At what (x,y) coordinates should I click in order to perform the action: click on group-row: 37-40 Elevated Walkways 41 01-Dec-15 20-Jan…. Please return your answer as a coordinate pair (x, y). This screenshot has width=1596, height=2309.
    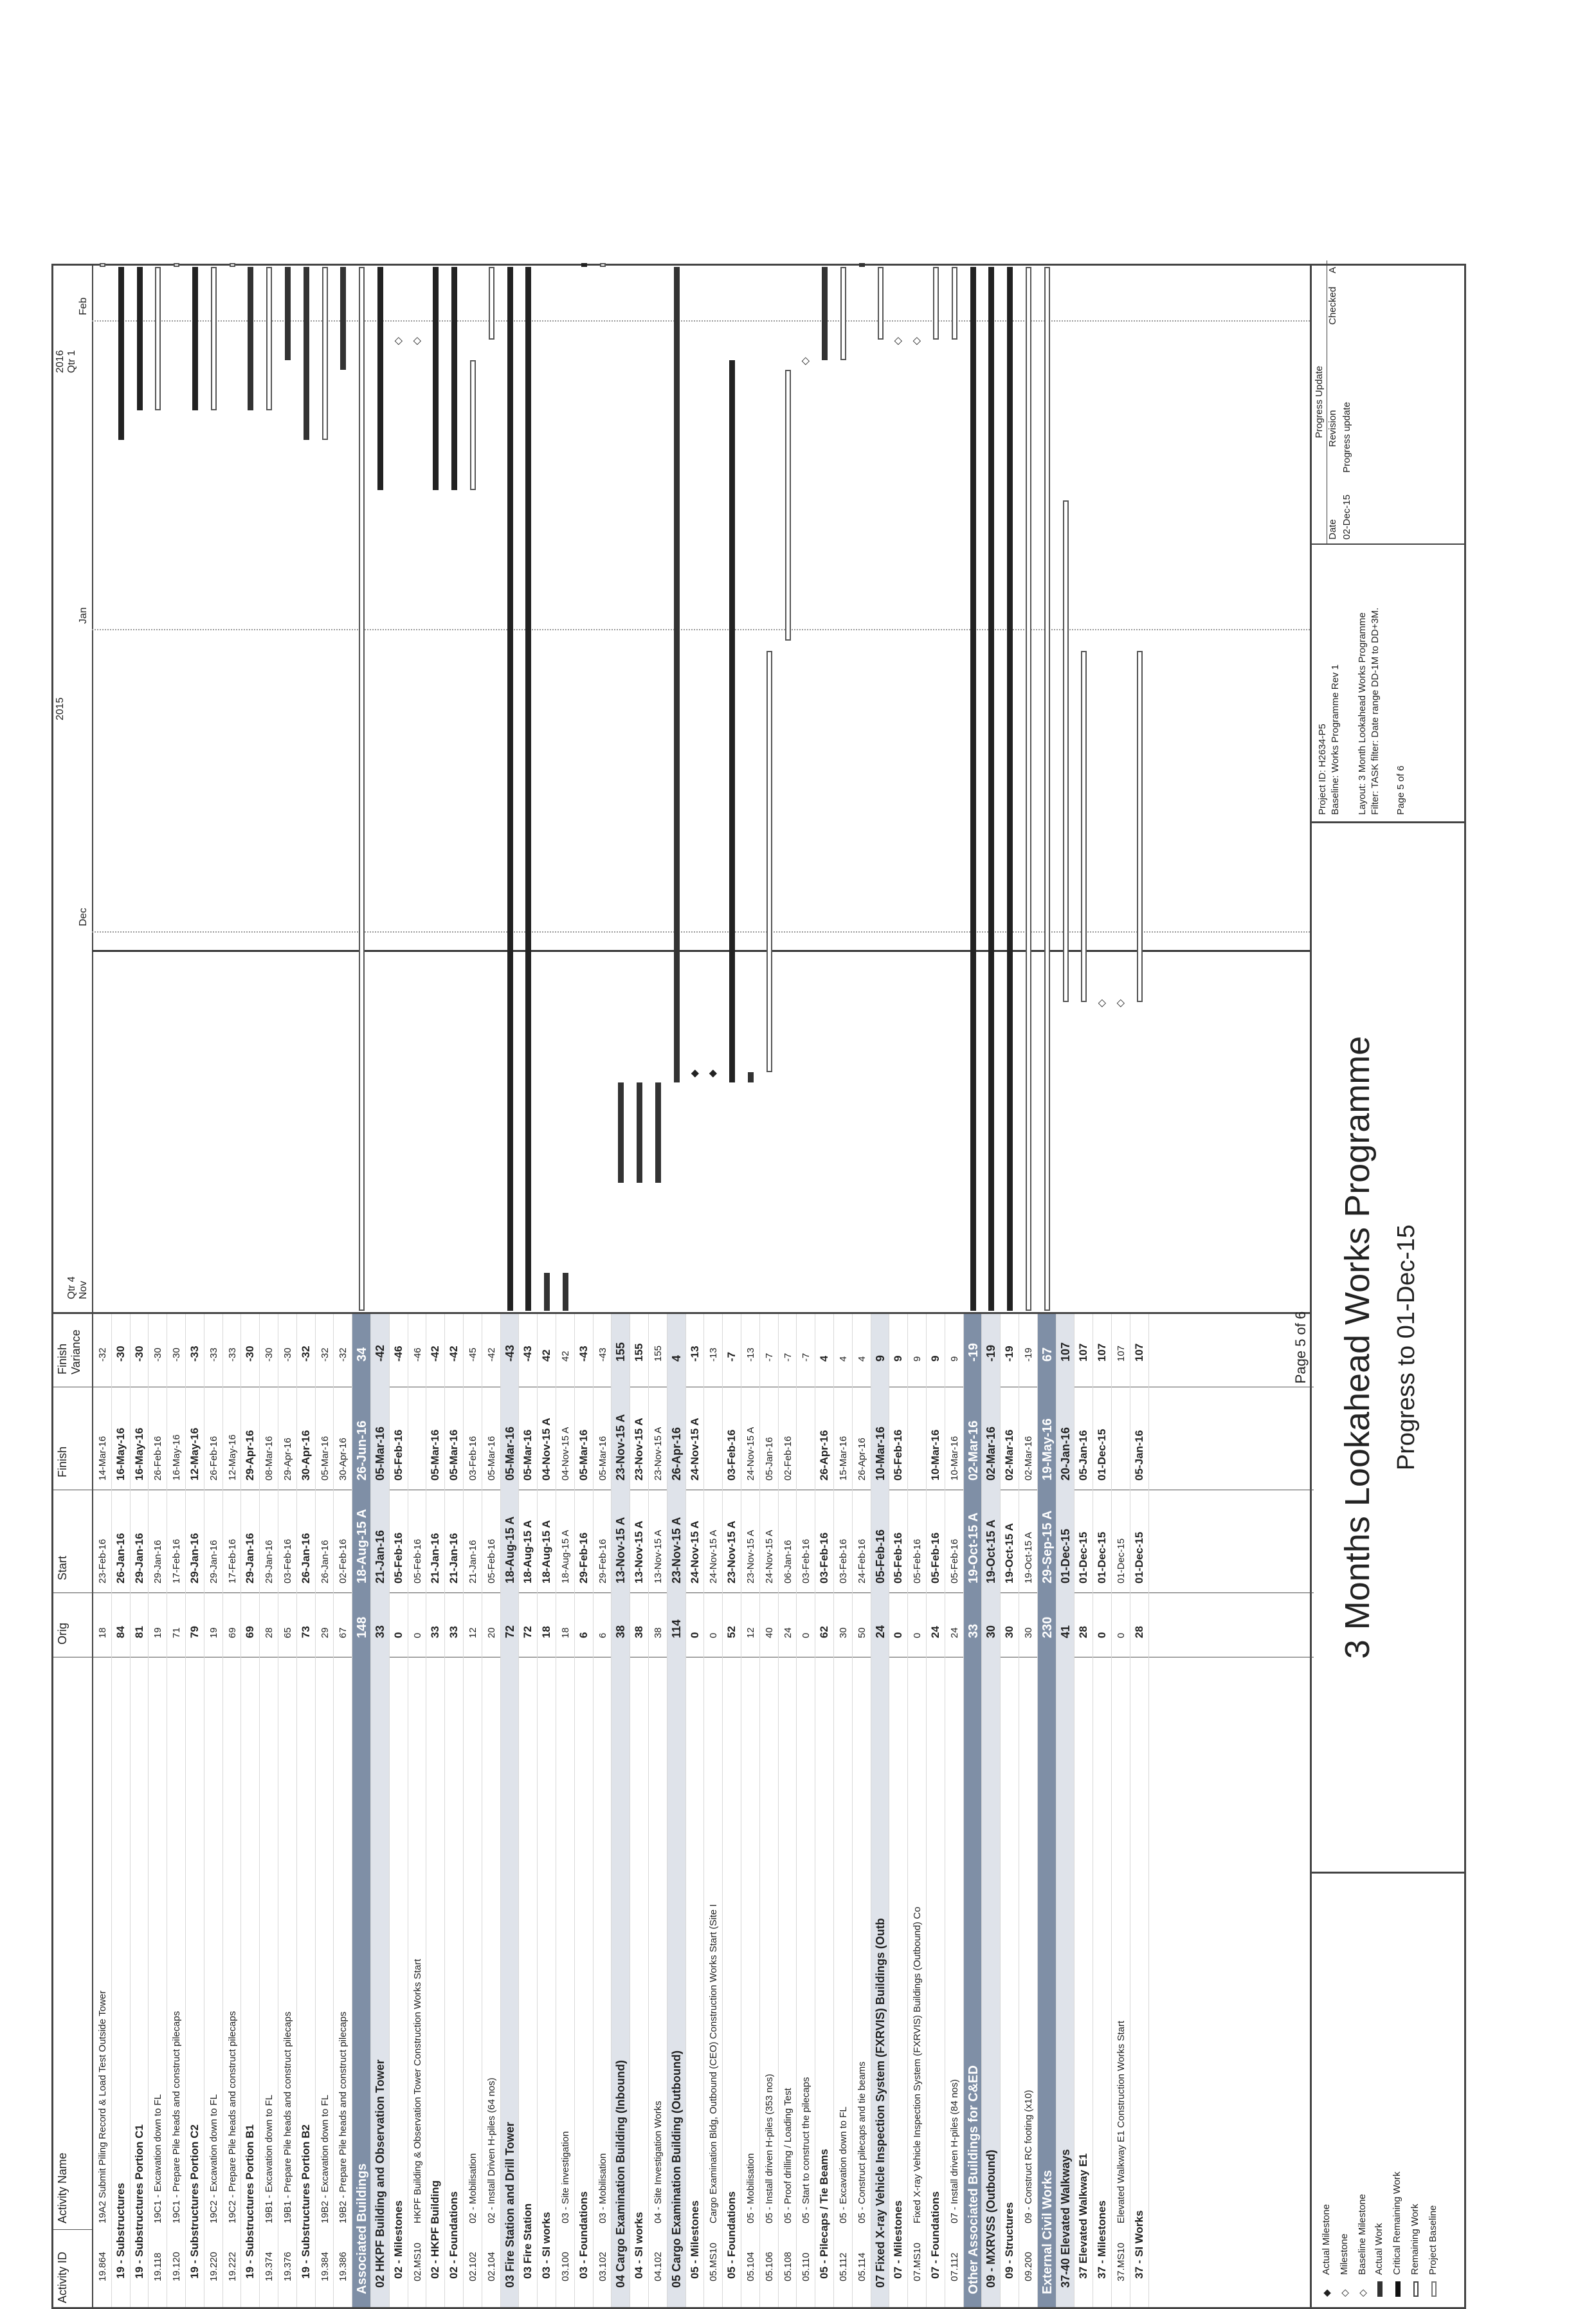
    Looking at the image, I should click on (1065, 1810).